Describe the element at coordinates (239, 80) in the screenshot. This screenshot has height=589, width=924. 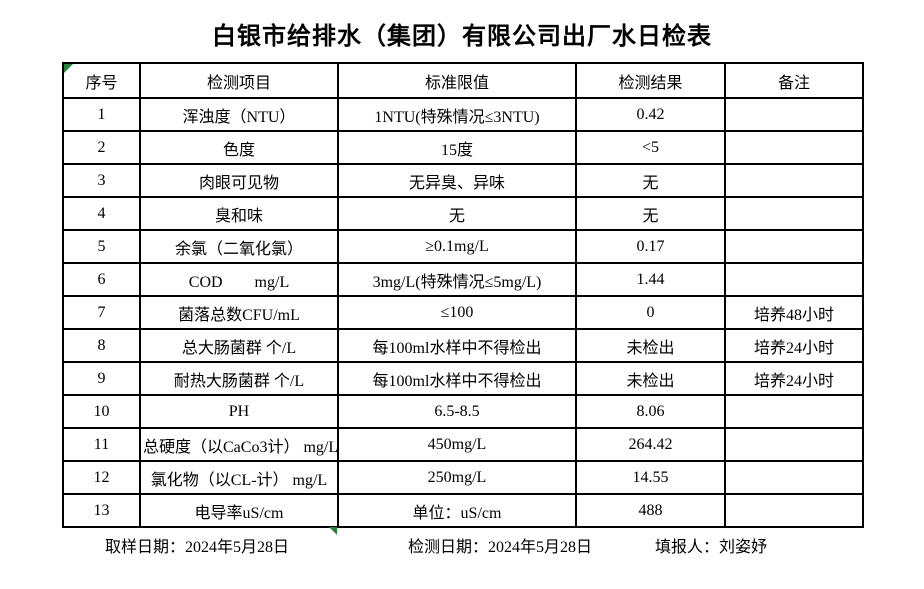
I see `header-cell-item: 检测项目` at that location.